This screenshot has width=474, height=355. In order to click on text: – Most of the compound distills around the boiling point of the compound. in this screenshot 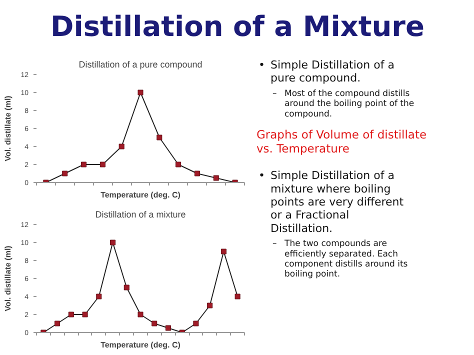, I will do `click(343, 104)`.